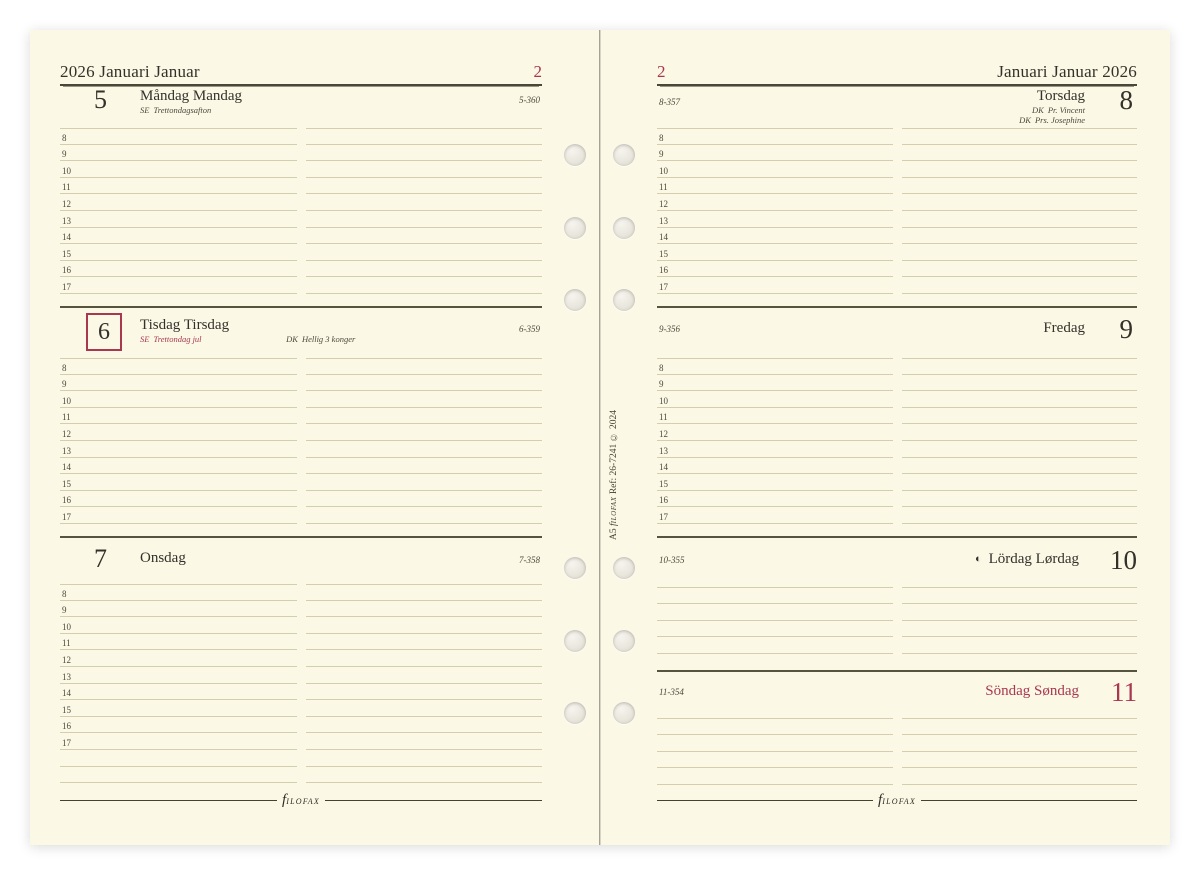 The height and width of the screenshot is (870, 1200). I want to click on day-title: Söndag Søndag, so click(1032, 691).